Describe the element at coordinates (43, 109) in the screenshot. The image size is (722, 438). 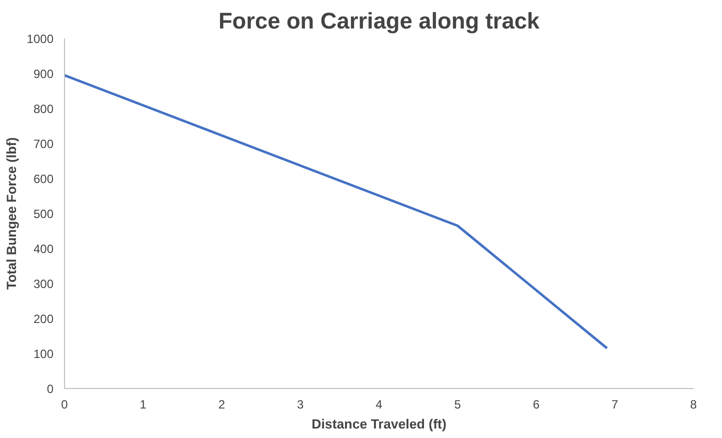
I see `y-tick-label: 800` at that location.